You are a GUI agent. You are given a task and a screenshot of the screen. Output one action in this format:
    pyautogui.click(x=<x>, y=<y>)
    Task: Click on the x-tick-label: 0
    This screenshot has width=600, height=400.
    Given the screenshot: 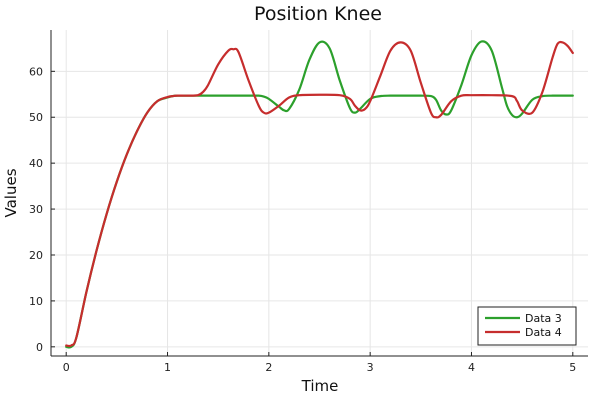 What is the action you would take?
    pyautogui.click(x=66, y=367)
    